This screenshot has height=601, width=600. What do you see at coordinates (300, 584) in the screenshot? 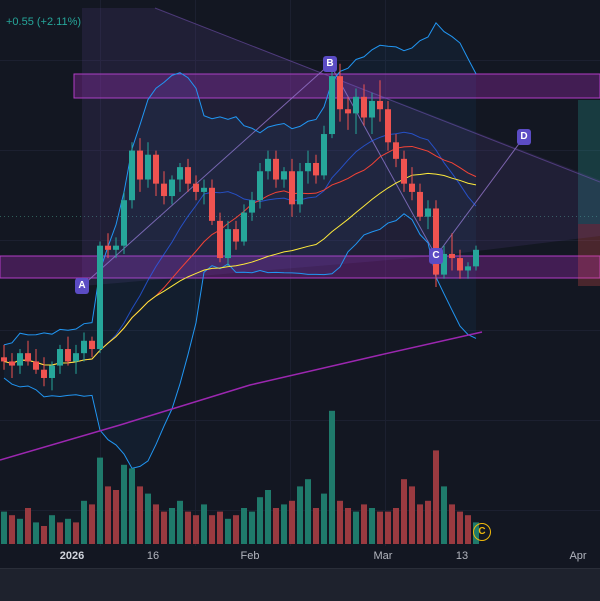
I see `bottom-toolbar` at bounding box center [300, 584].